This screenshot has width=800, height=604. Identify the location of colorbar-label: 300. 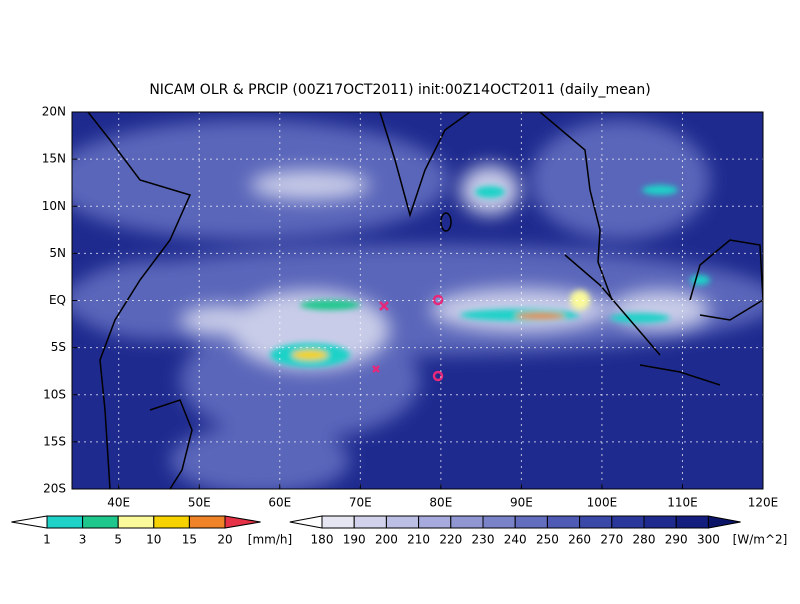
(708, 540).